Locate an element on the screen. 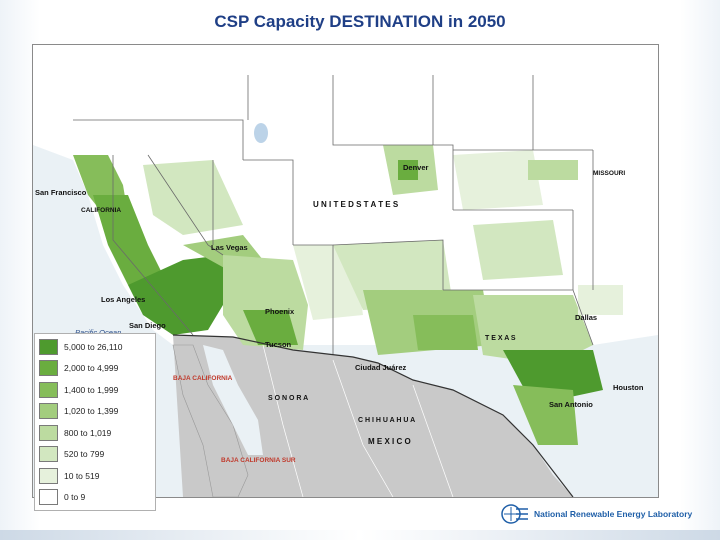 Image resolution: width=720 pixels, height=540 pixels. label-baja-california-sur: BAJA CALIFORNIA SUR is located at coordinates (258, 460).